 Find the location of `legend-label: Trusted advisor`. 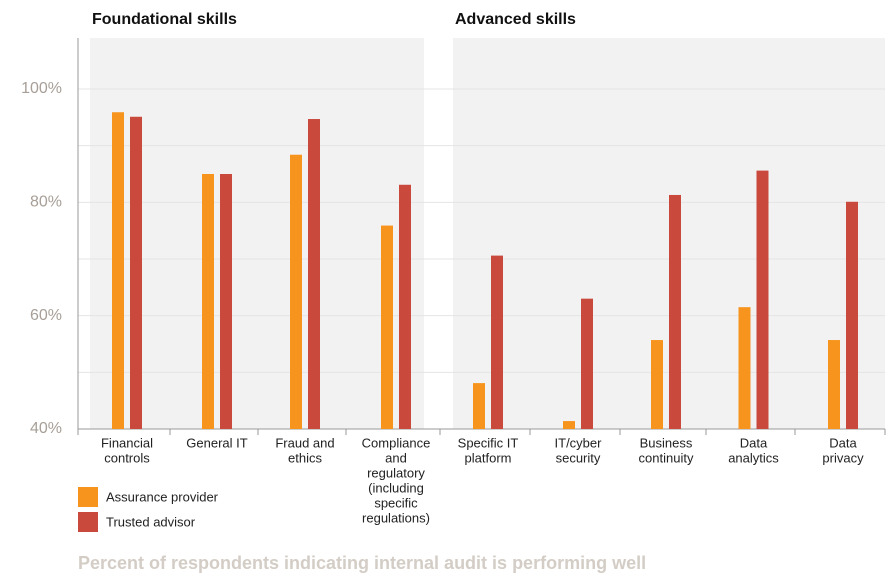

legend-label: Trusted advisor is located at coordinates (151, 521).